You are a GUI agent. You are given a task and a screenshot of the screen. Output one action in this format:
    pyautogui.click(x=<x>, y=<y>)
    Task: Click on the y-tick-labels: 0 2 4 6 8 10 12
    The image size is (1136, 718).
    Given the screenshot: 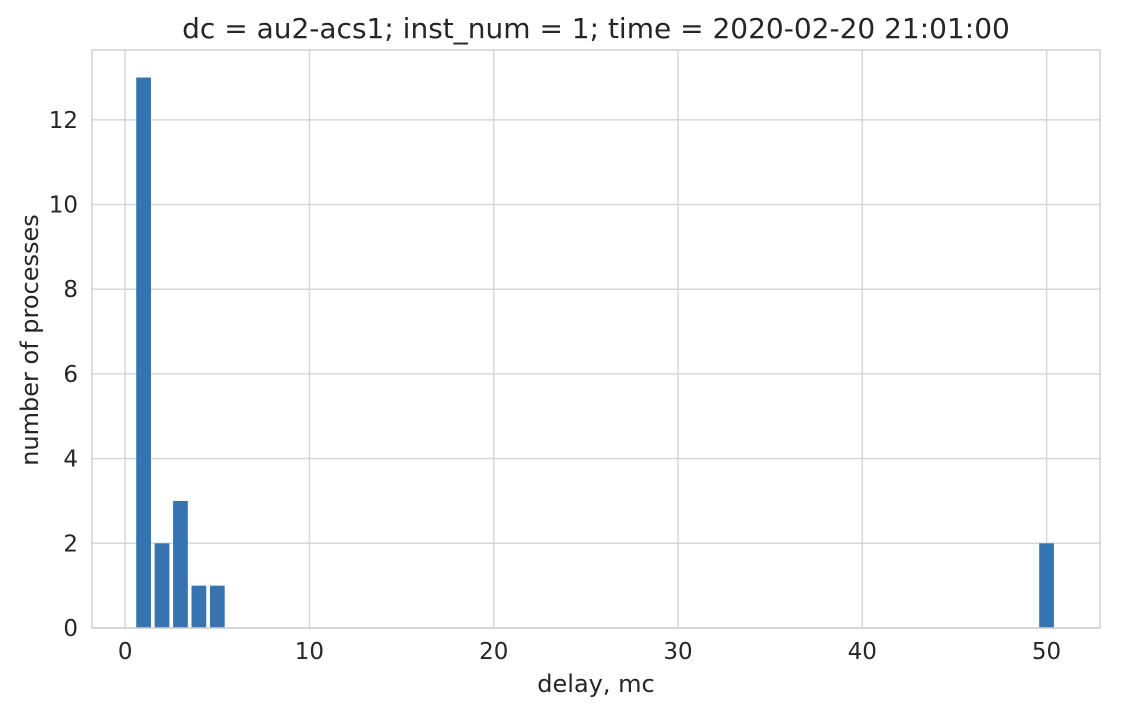 What is the action you would take?
    pyautogui.click(x=63, y=375)
    